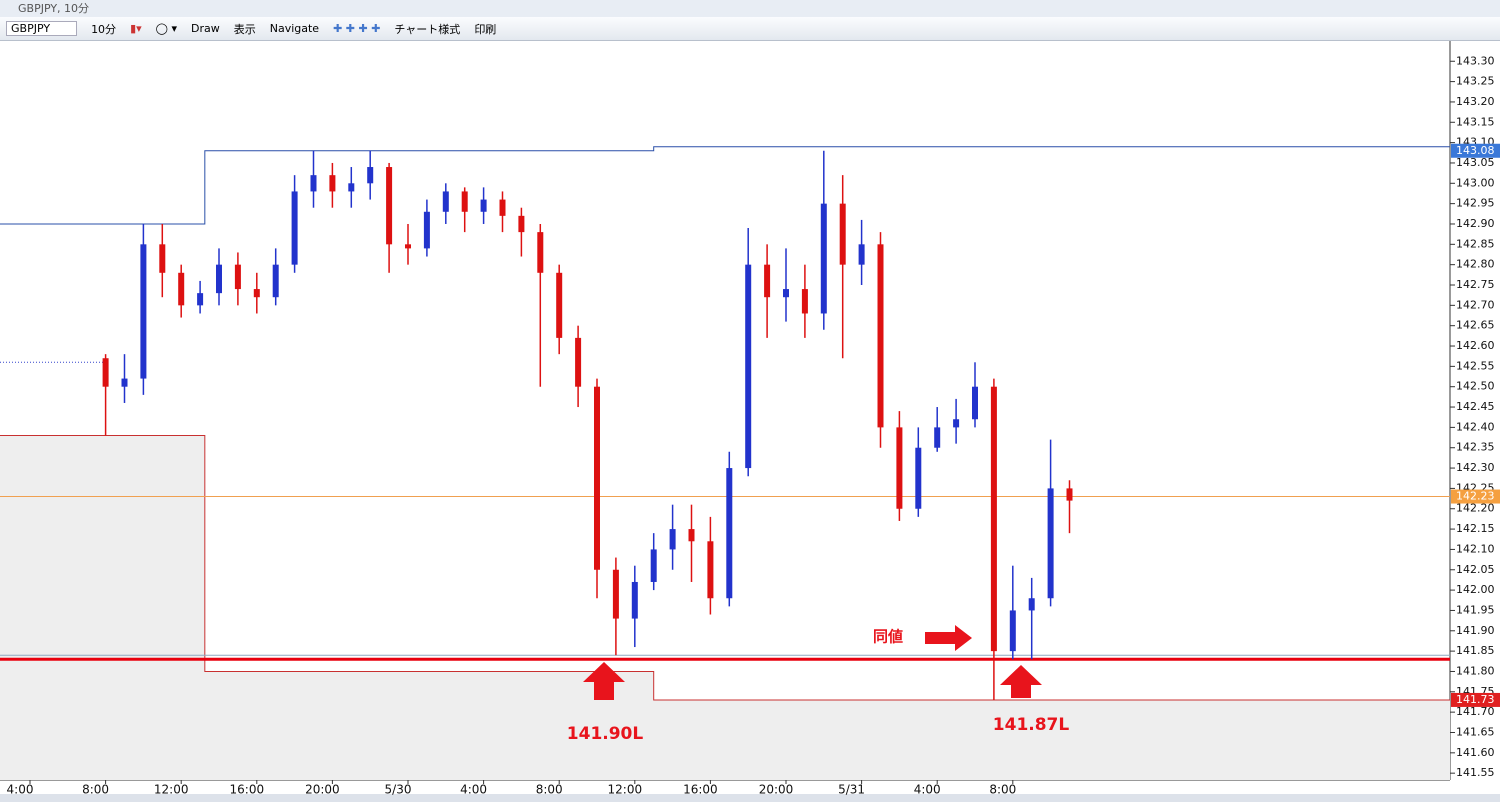 The height and width of the screenshot is (802, 1500). What do you see at coordinates (1475, 406) in the screenshot?
I see `y-tick-label: 142.45` at bounding box center [1475, 406].